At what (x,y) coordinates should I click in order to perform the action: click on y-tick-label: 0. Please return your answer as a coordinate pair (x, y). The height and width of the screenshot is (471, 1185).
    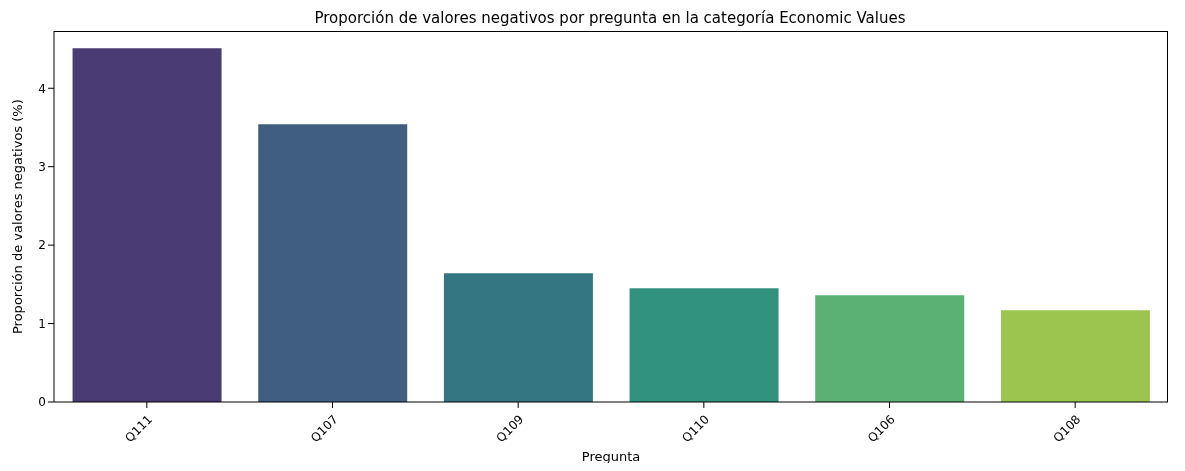
    Looking at the image, I should click on (42, 402).